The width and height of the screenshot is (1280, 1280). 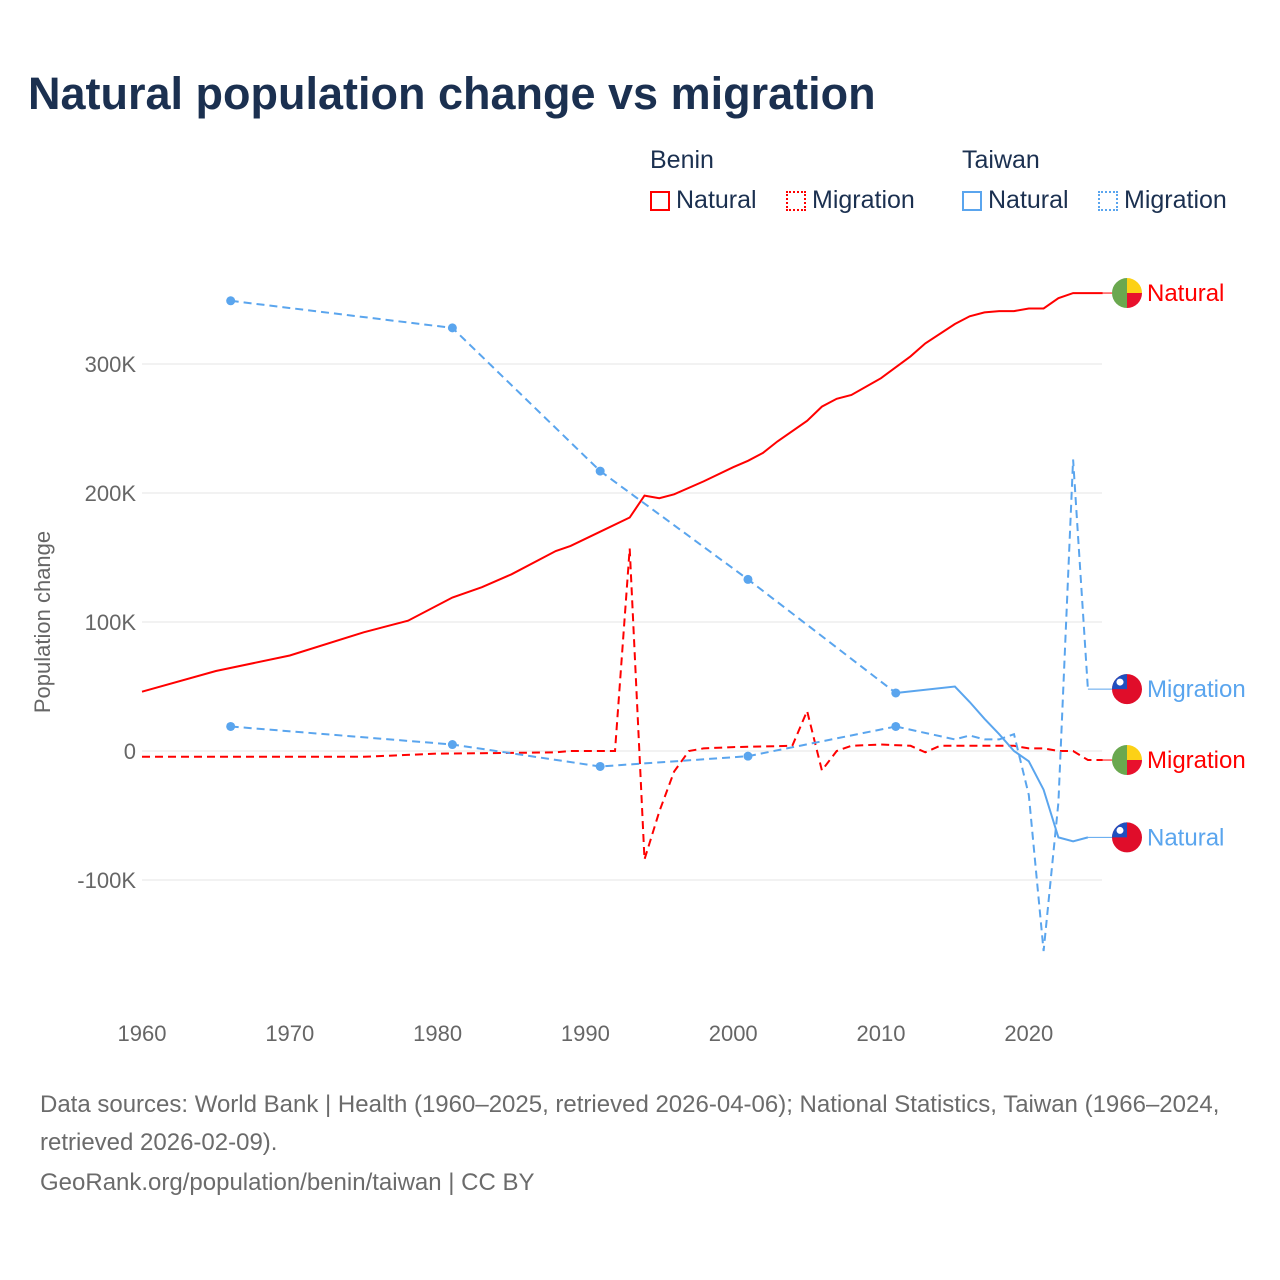 I want to click on taiwan-migration-line, so click(x=992, y=705).